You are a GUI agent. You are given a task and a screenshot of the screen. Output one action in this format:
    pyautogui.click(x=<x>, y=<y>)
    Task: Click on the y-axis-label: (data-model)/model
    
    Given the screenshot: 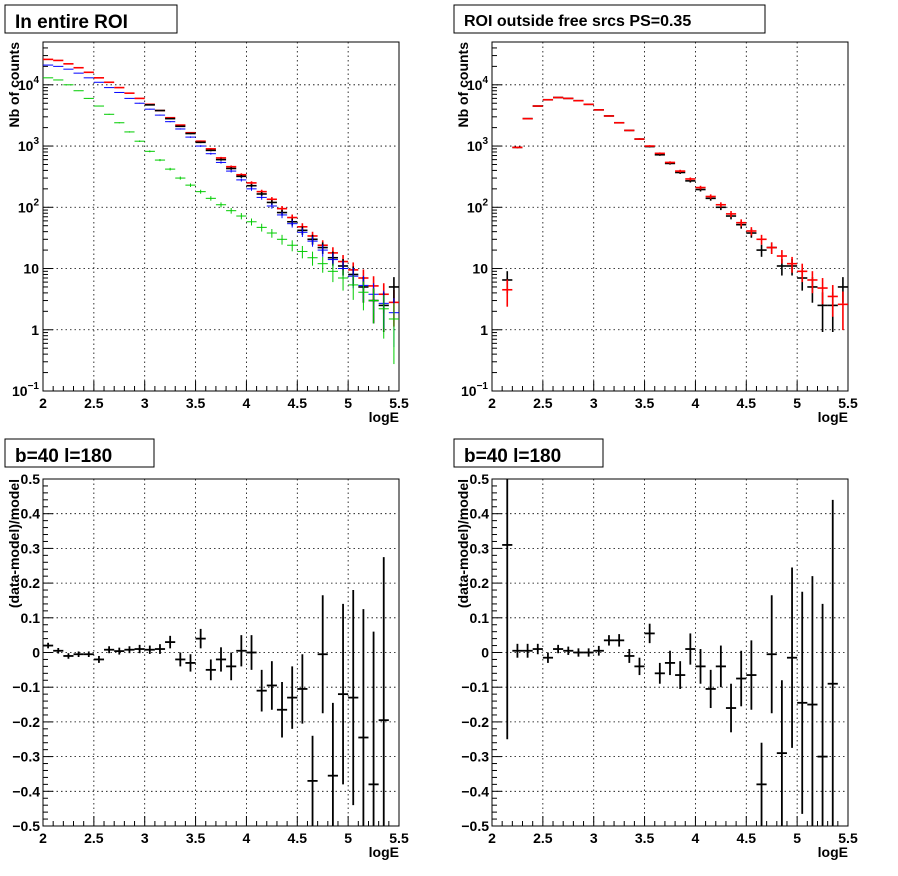 What is the action you would take?
    pyautogui.click(x=463, y=543)
    